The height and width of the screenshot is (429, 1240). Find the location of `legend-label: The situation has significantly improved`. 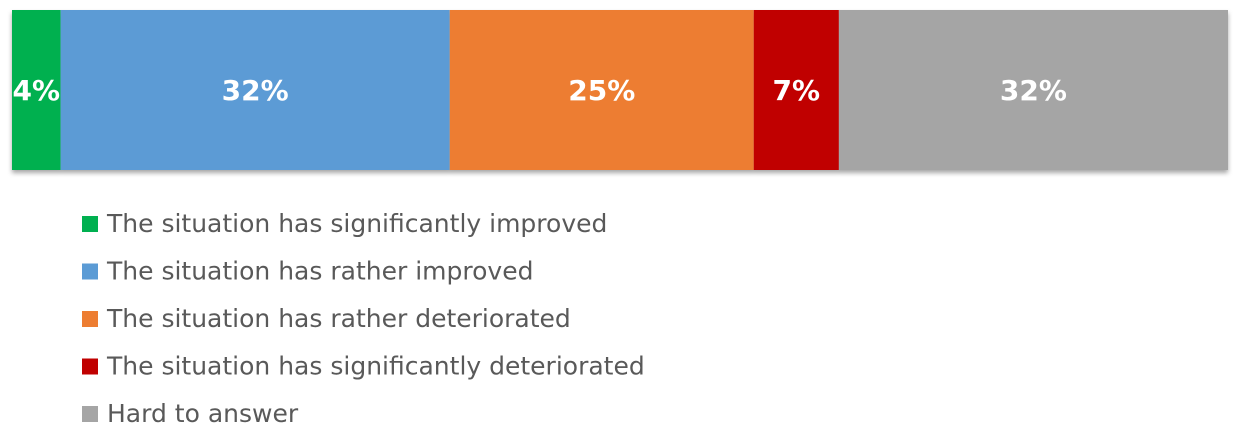

legend-label: The situation has significantly improved is located at coordinates (356, 223).